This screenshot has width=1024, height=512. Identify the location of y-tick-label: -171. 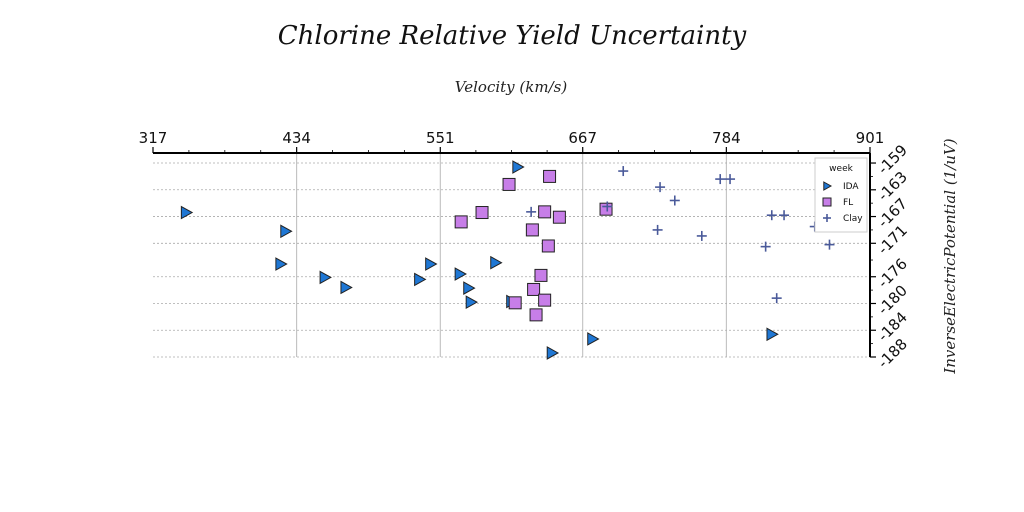
(892, 239).